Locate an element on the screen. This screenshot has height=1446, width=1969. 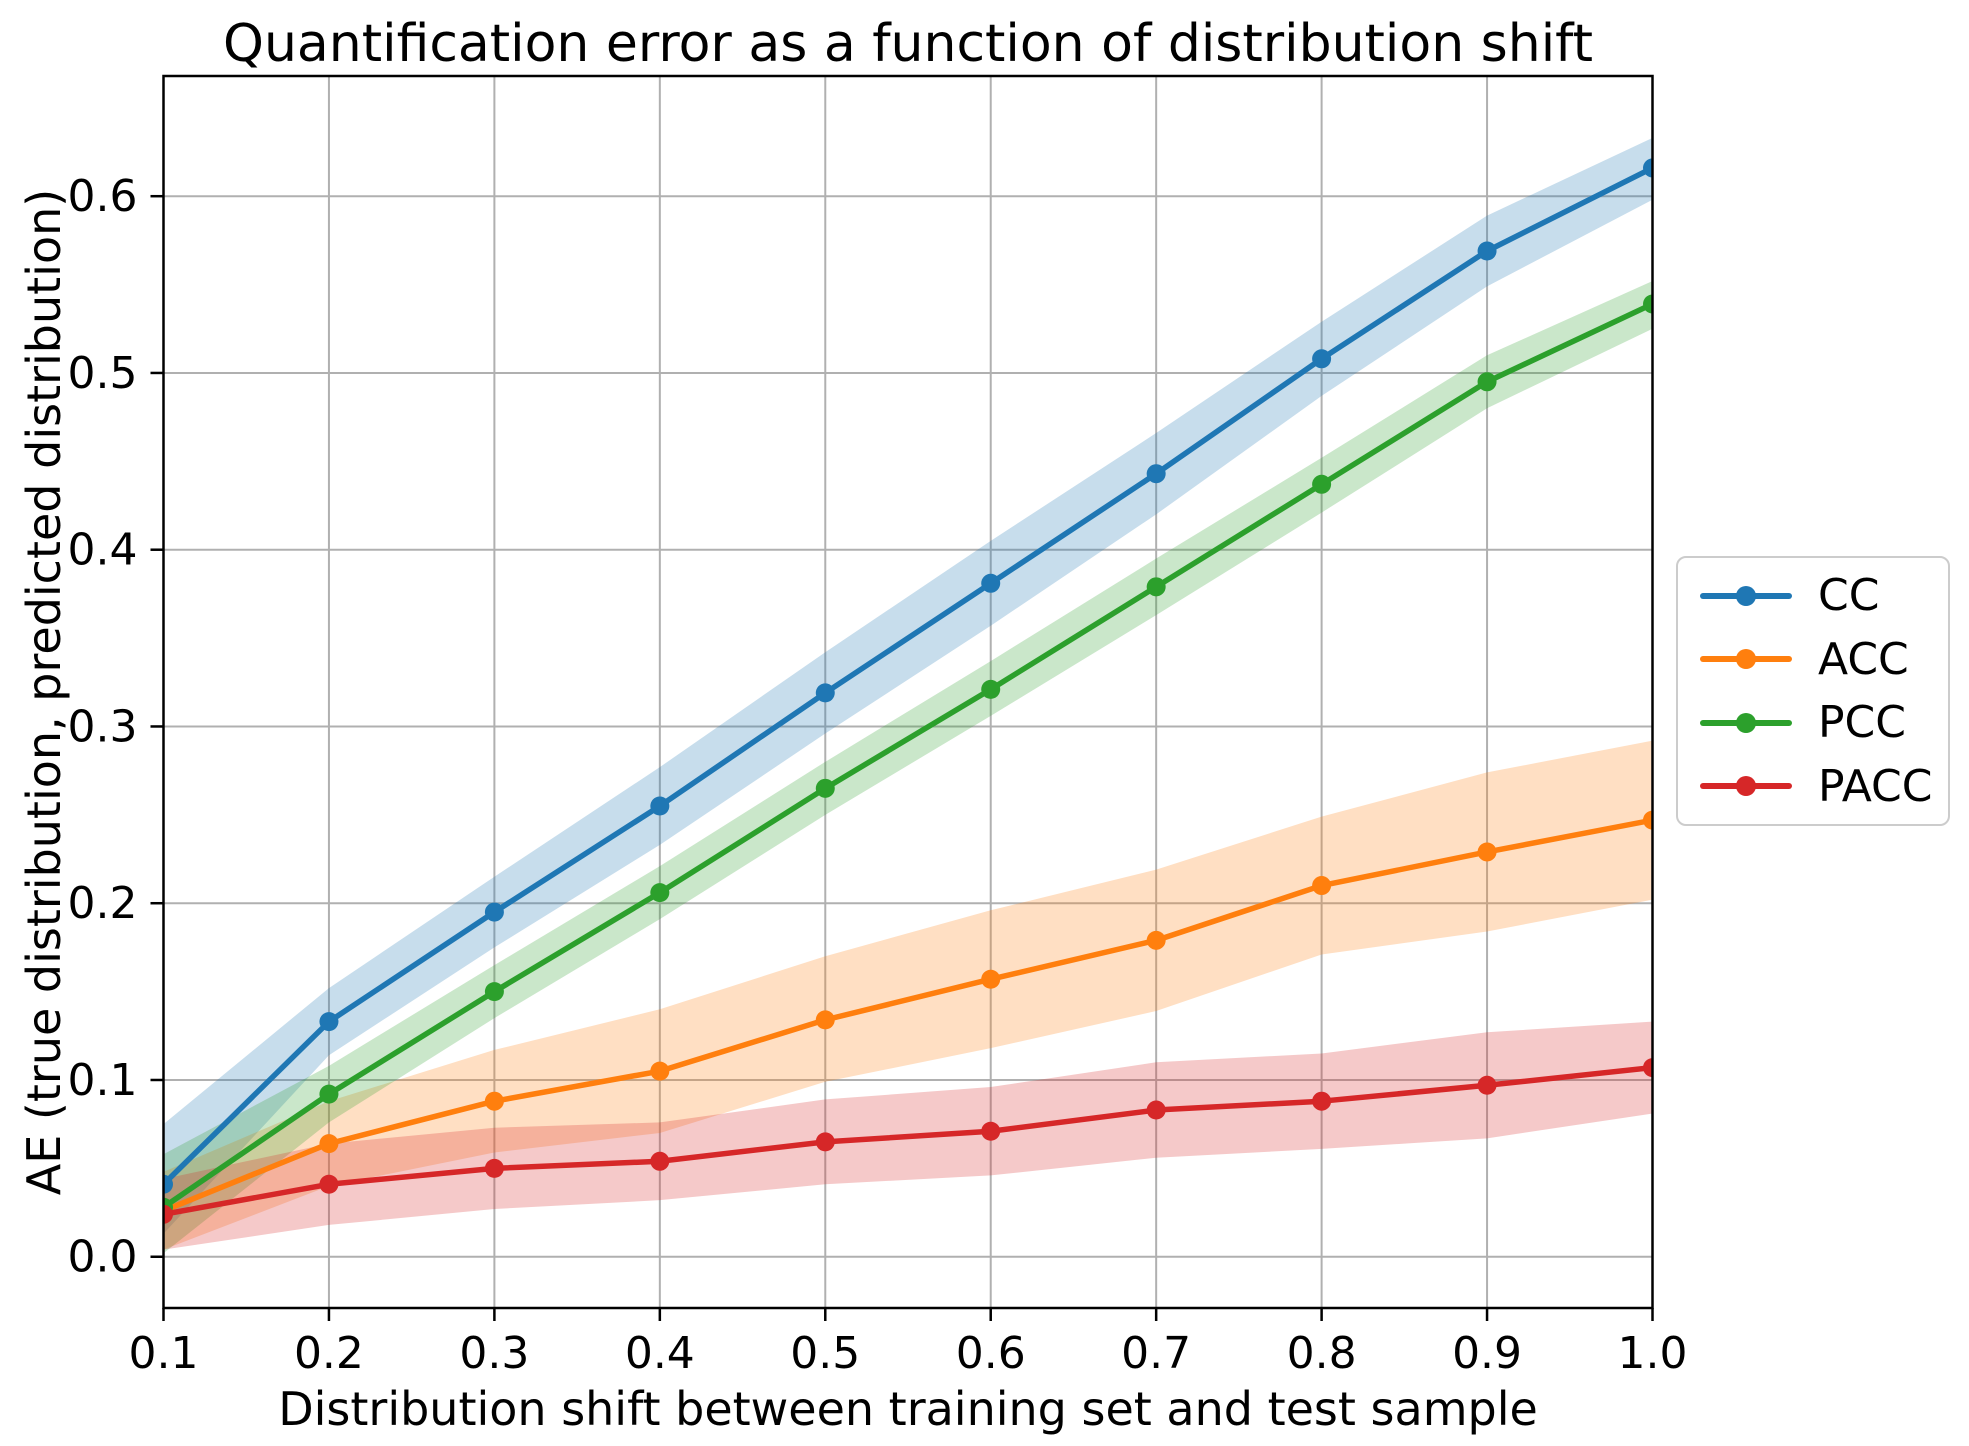
y-tick-label: 0.5 is located at coordinates (103, 373).